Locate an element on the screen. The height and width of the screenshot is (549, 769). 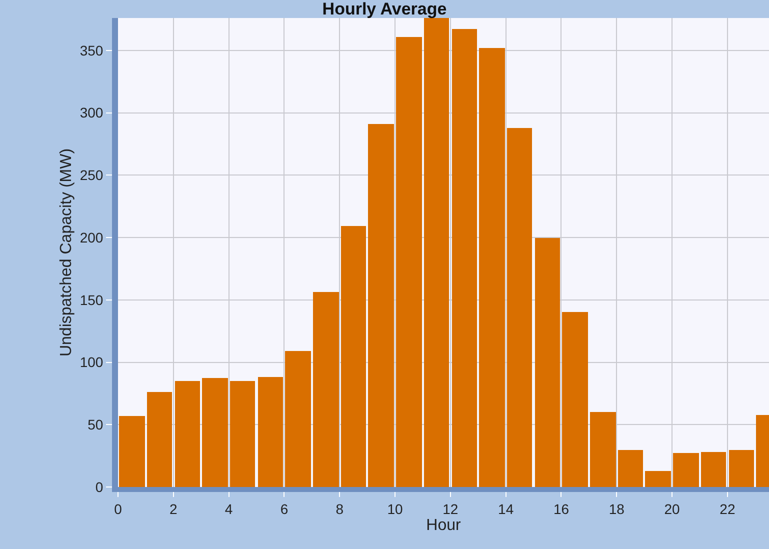
y-tick-label: 50 is located at coordinates (96, 424).